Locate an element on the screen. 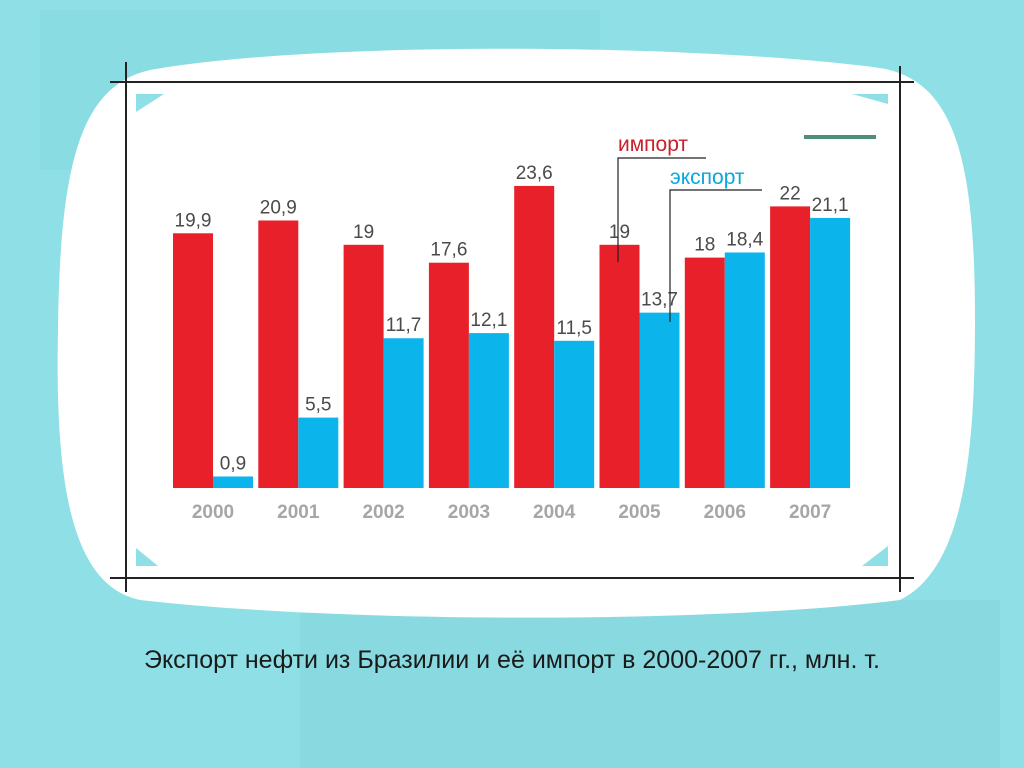 The width and height of the screenshot is (1024, 768). import-value-label-2000: 19,9 is located at coordinates (193, 220).